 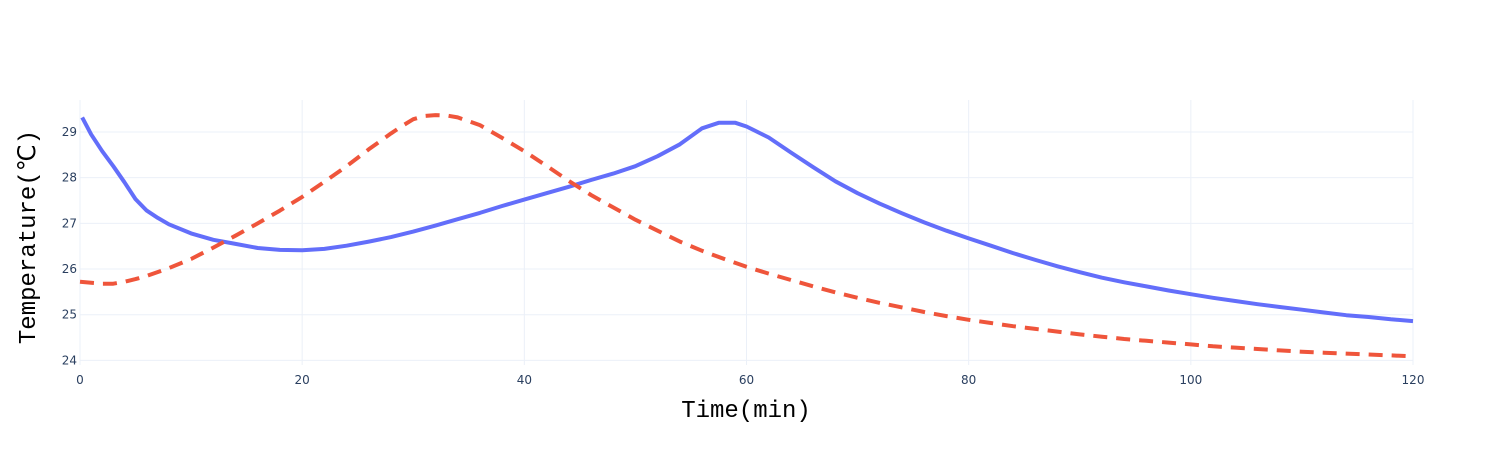 I want to click on y-tick-label: 24, so click(x=69, y=360).